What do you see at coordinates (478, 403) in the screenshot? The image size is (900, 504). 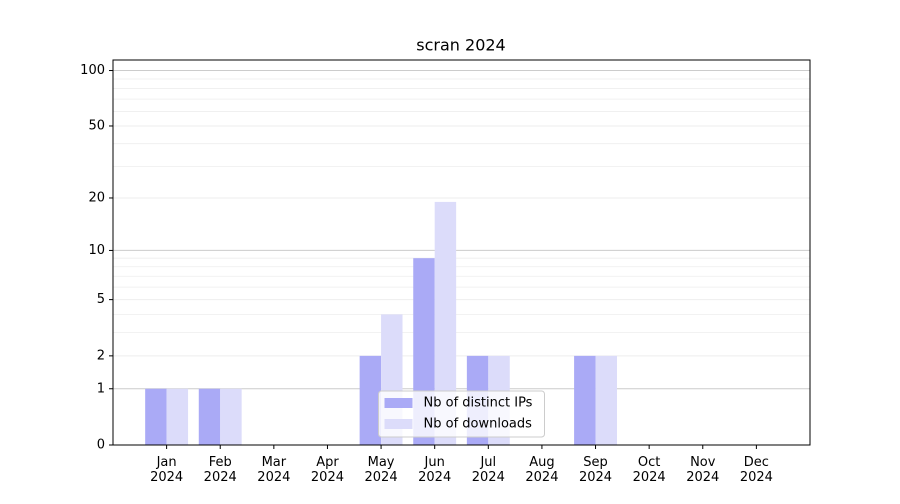 I see `legend-label: Nb of distinct IPs` at bounding box center [478, 403].